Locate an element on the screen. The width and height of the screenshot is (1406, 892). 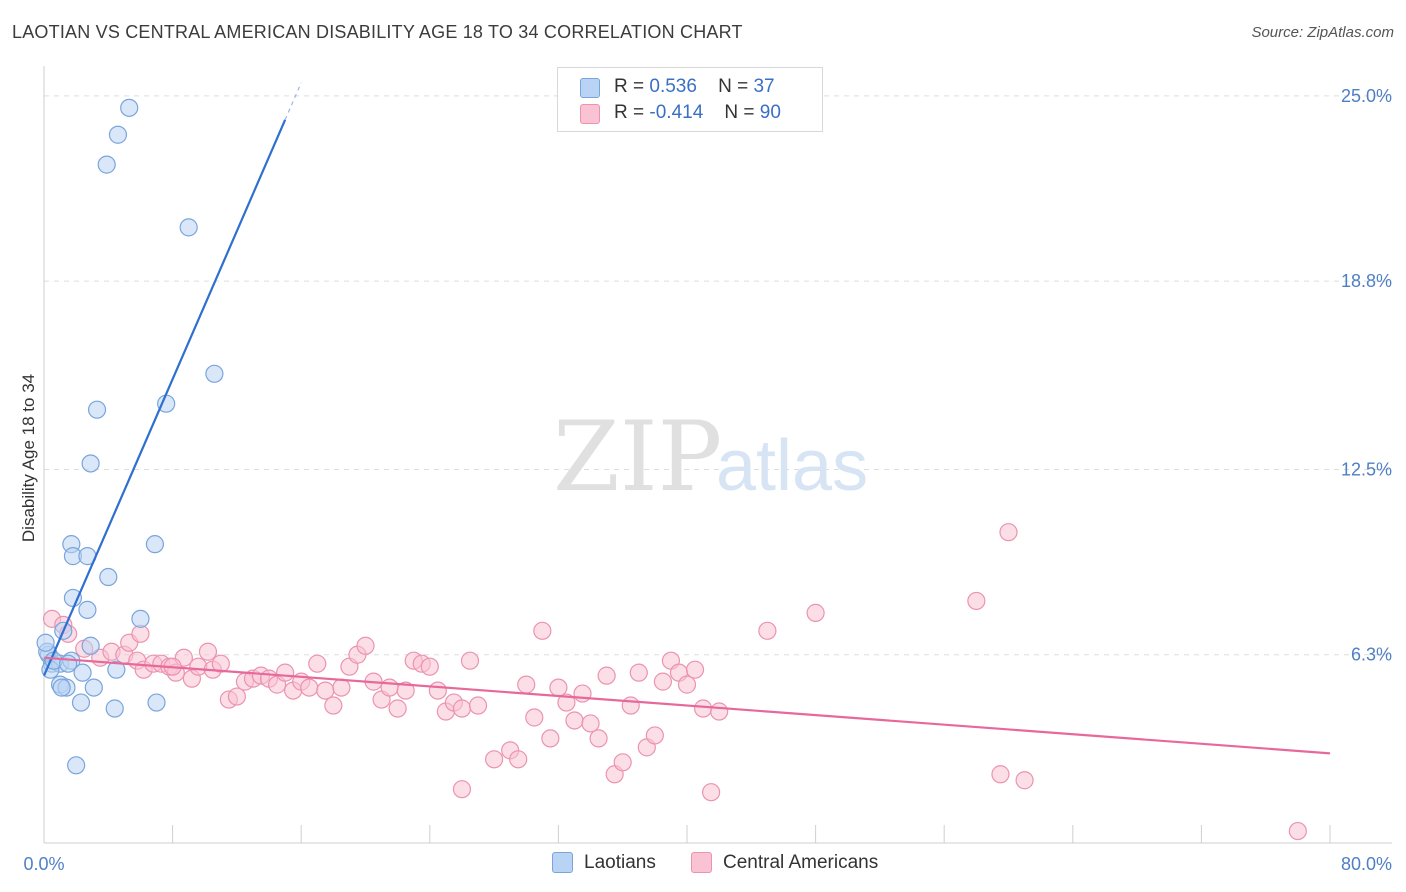
y-tick-label: 12.5% is located at coordinates (1366, 469).